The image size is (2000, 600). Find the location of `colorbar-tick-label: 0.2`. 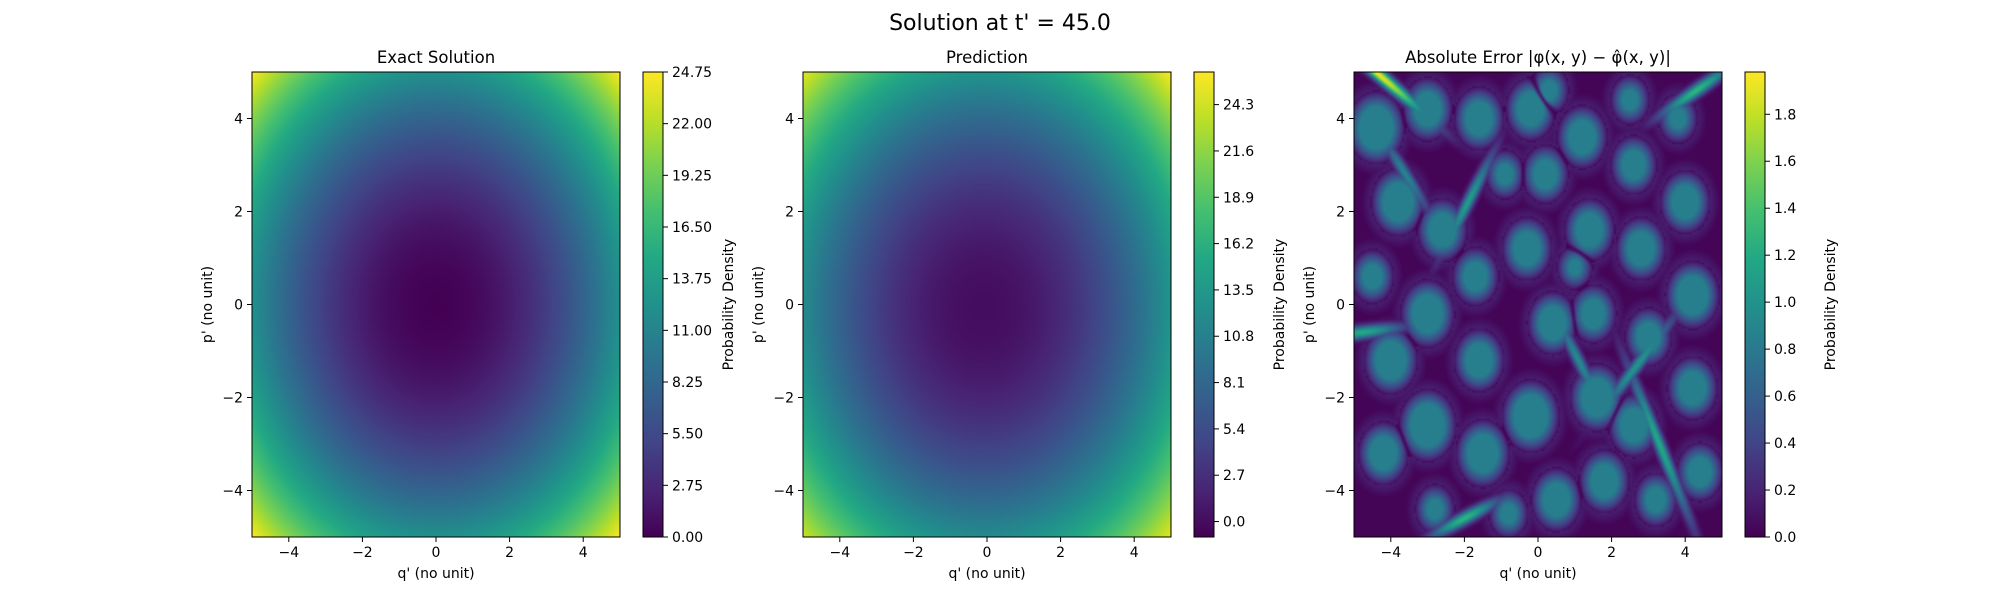

colorbar-tick-label: 0.2 is located at coordinates (1785, 491).